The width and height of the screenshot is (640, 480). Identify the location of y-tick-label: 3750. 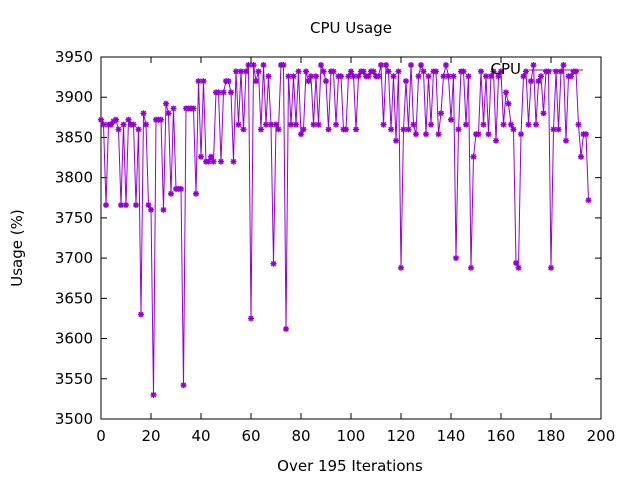
(74, 218).